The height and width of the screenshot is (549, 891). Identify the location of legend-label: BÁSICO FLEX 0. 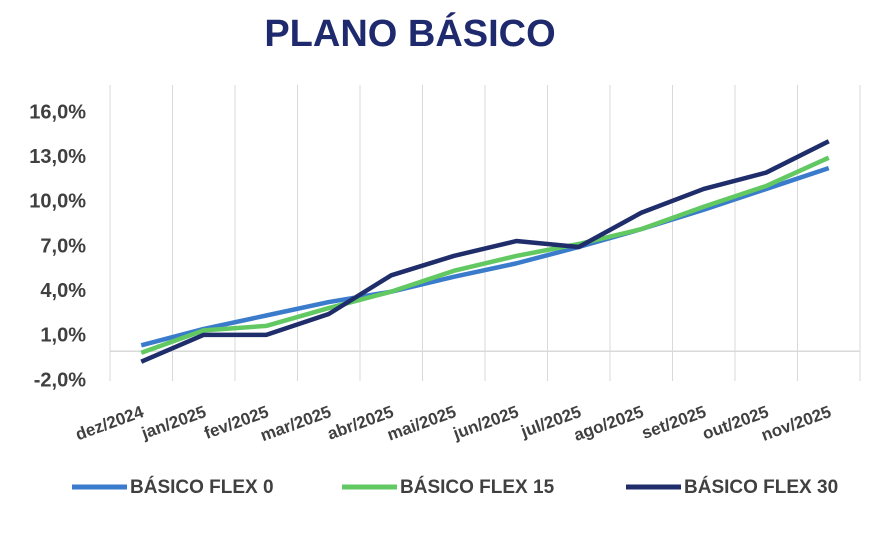
(202, 487).